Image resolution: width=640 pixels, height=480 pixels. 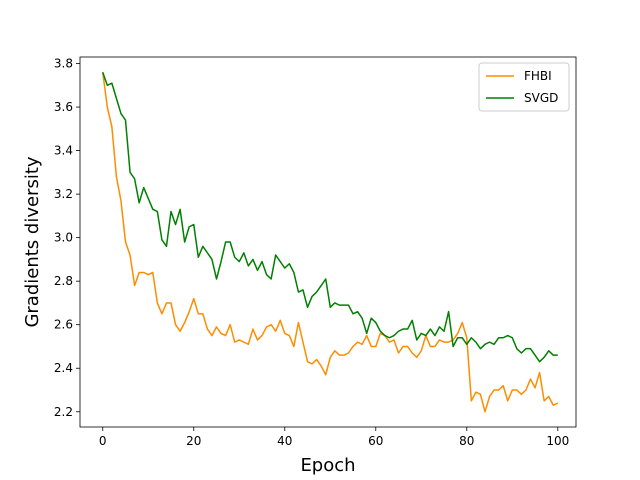 What do you see at coordinates (63, 64) in the screenshot?
I see `y-tick-label: 3.8` at bounding box center [63, 64].